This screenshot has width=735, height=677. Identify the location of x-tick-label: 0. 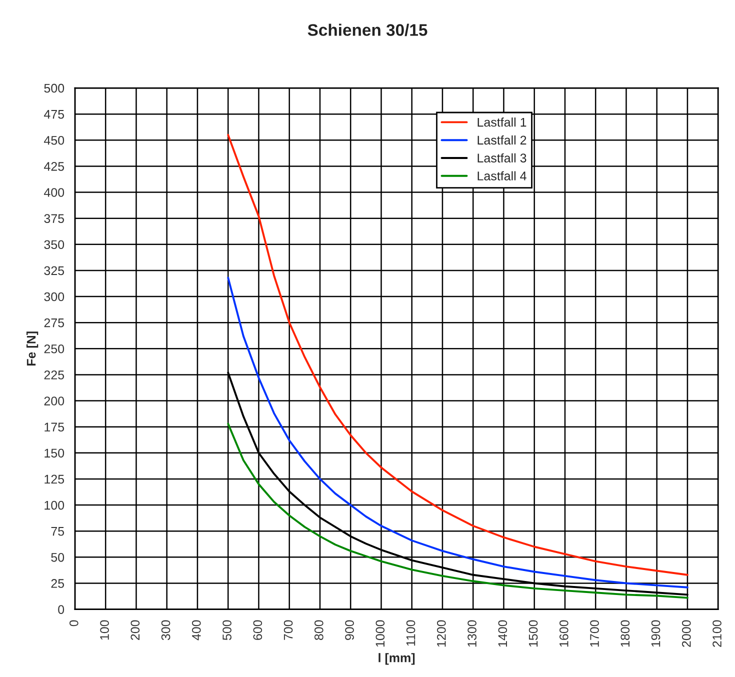
(73, 623).